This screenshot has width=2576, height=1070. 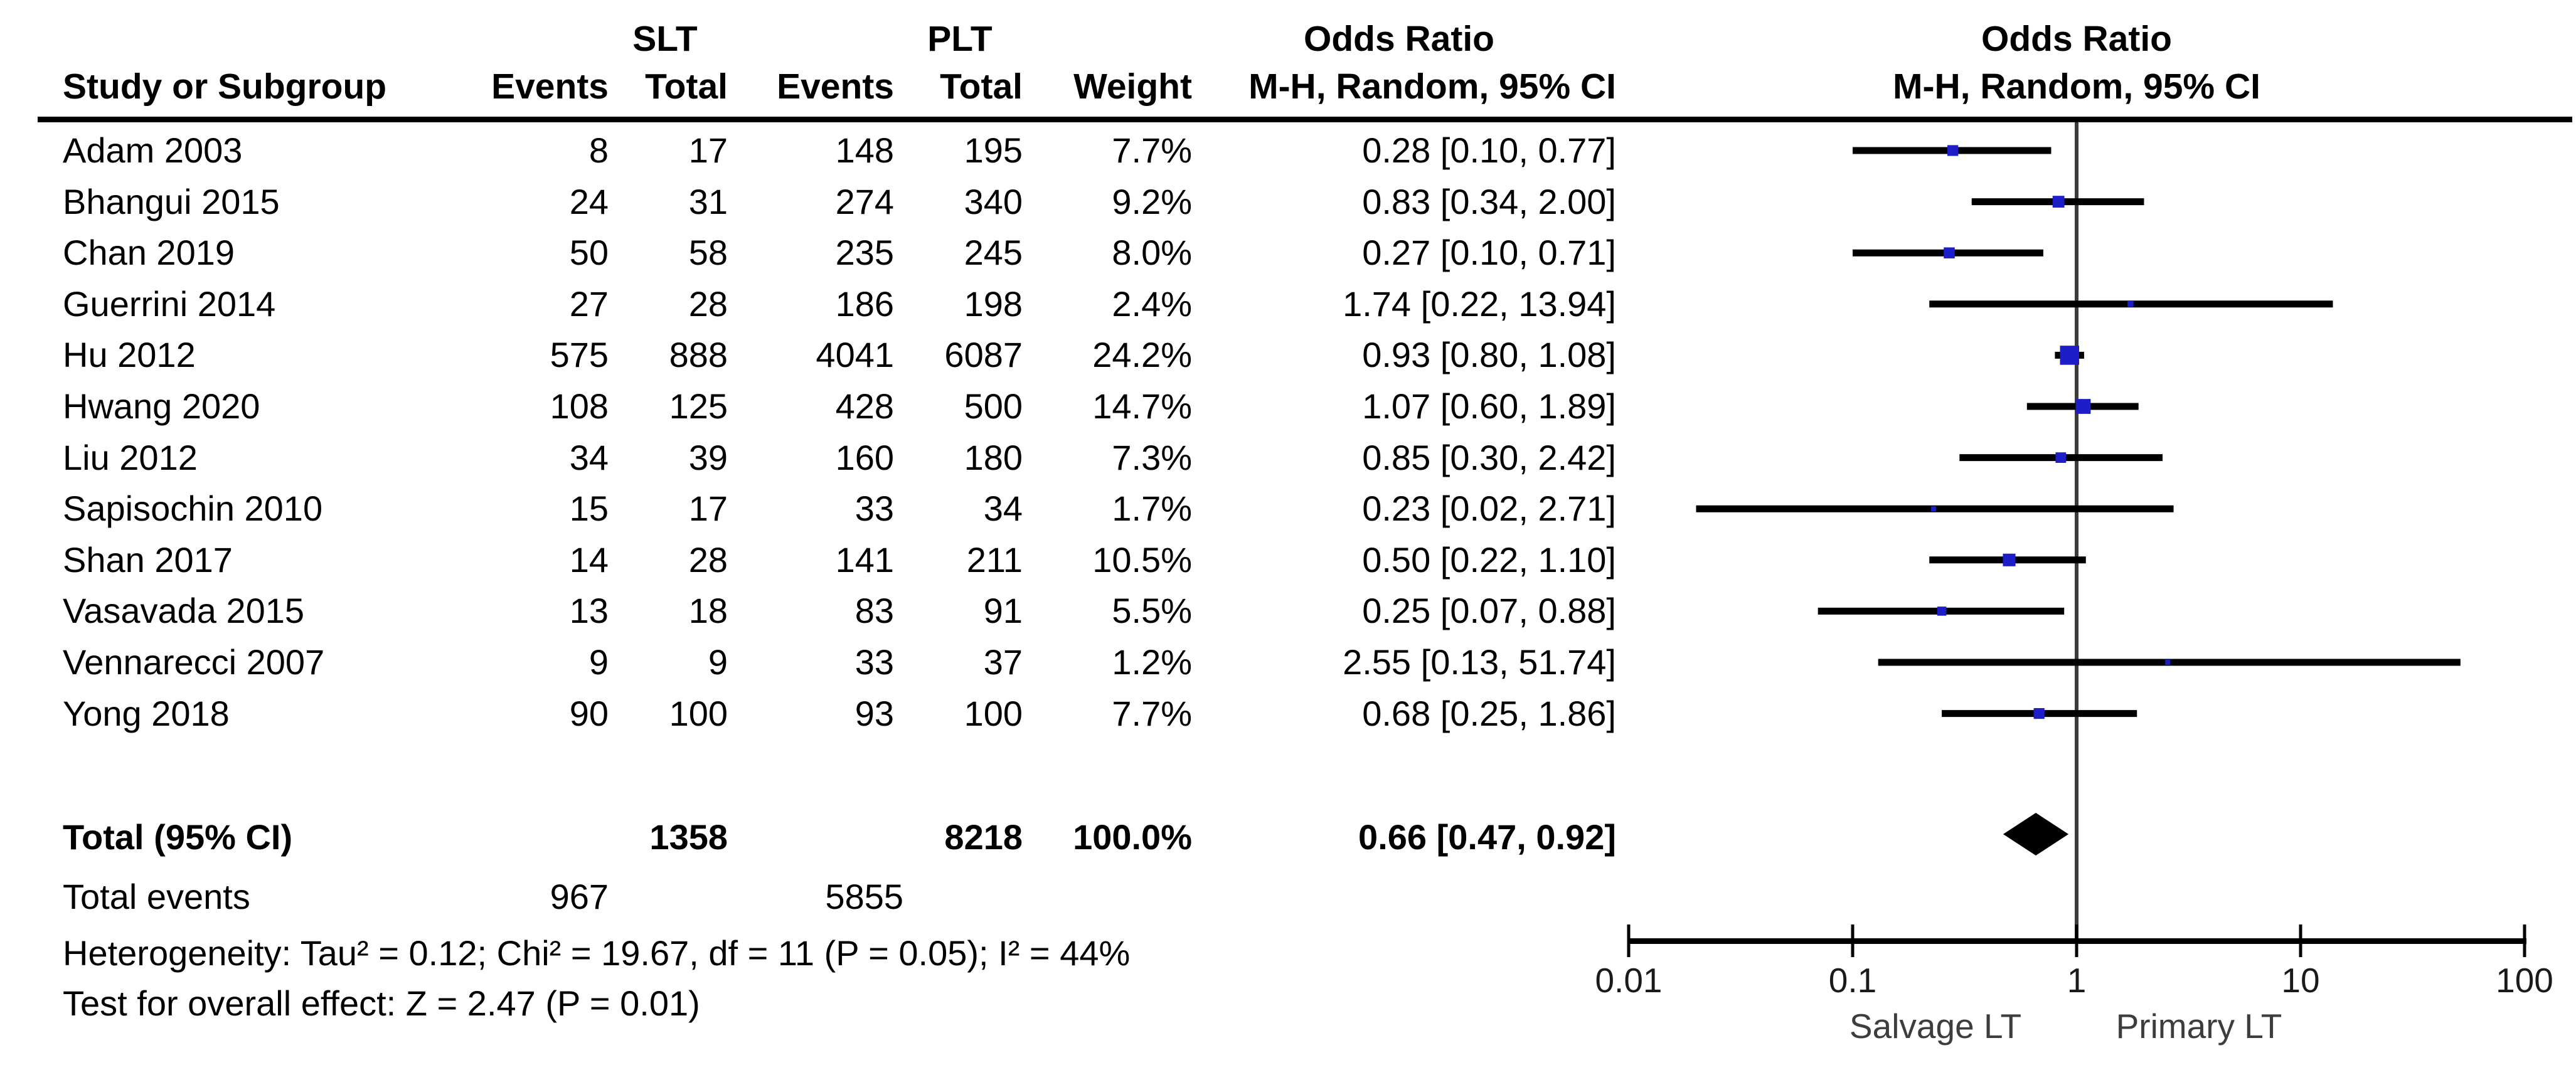 I want to click on row-study: Vasavada 2015, so click(x=184, y=611).